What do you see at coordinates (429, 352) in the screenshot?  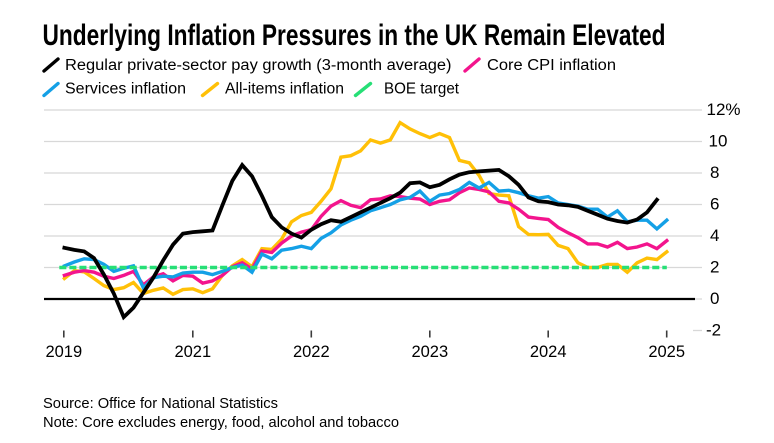 I see `svg-text: 2023` at bounding box center [429, 352].